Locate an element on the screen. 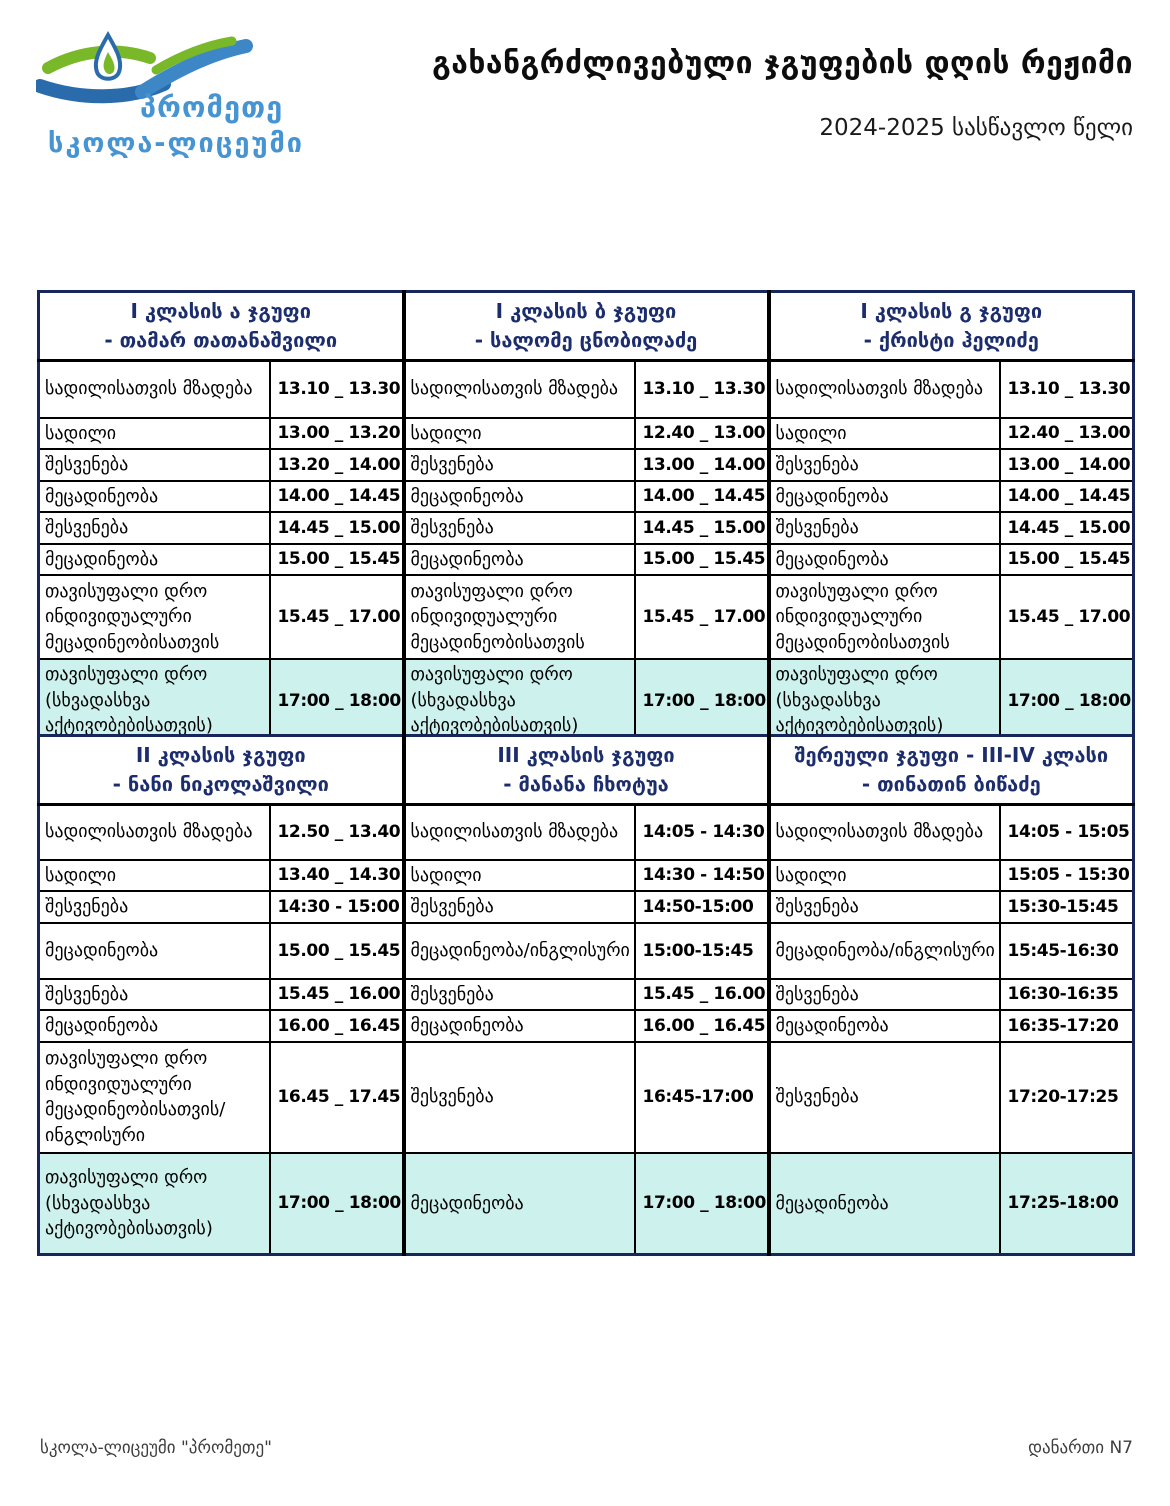 This screenshot has height=1506, width=1170. logo-school-name: პრომეთე is located at coordinates (212, 107).